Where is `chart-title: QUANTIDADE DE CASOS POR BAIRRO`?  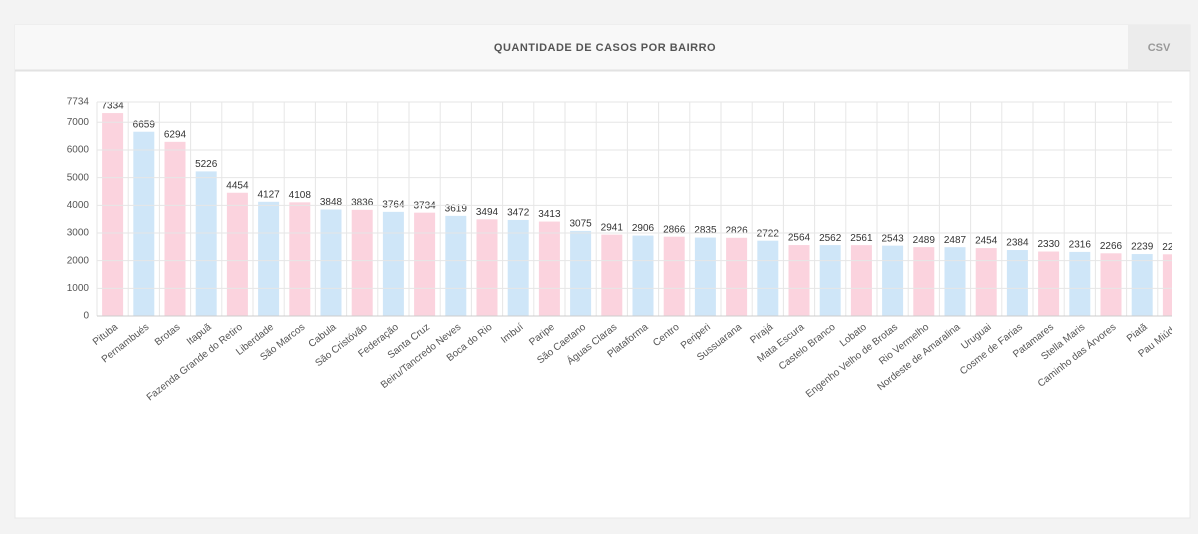
chart-title: QUANTIDADE DE CASOS POR BAIRRO is located at coordinates (605, 48).